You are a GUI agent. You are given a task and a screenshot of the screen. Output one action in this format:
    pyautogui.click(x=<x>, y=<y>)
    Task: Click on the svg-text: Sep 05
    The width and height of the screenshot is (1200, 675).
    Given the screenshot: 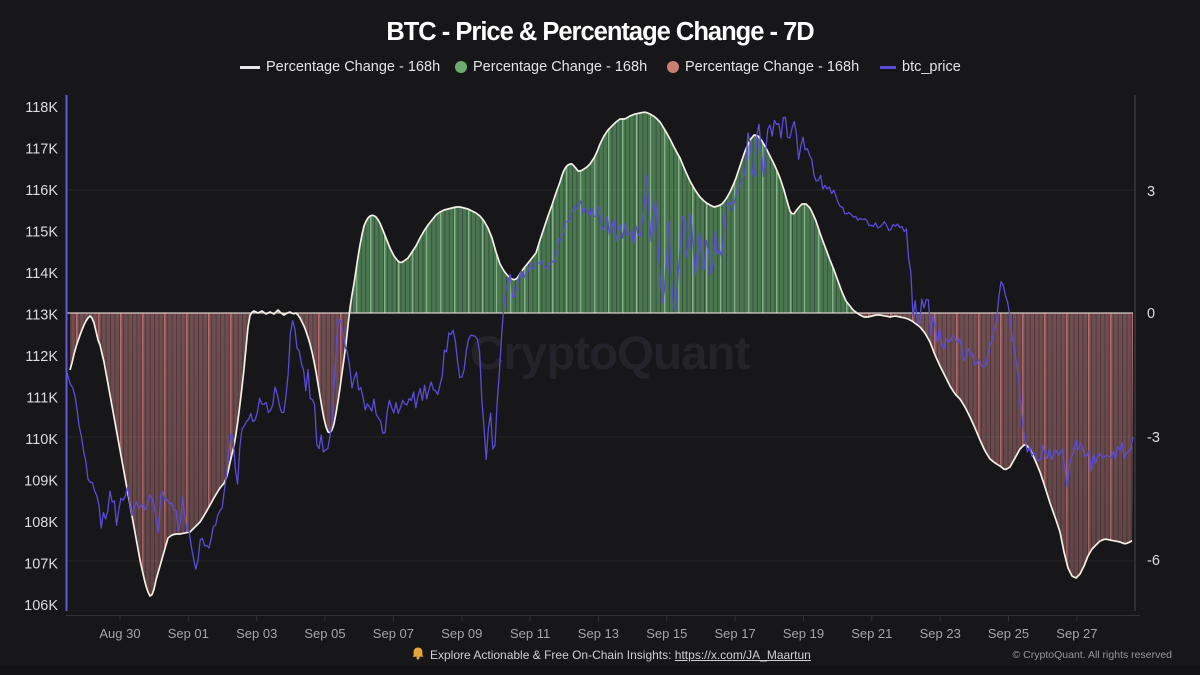 What is the action you would take?
    pyautogui.click(x=324, y=633)
    